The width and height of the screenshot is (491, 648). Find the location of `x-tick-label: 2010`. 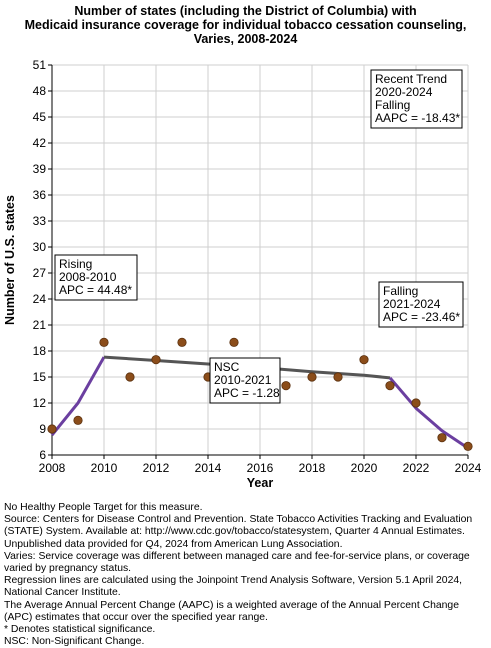

x-tick-label: 2010 is located at coordinates (104, 468).